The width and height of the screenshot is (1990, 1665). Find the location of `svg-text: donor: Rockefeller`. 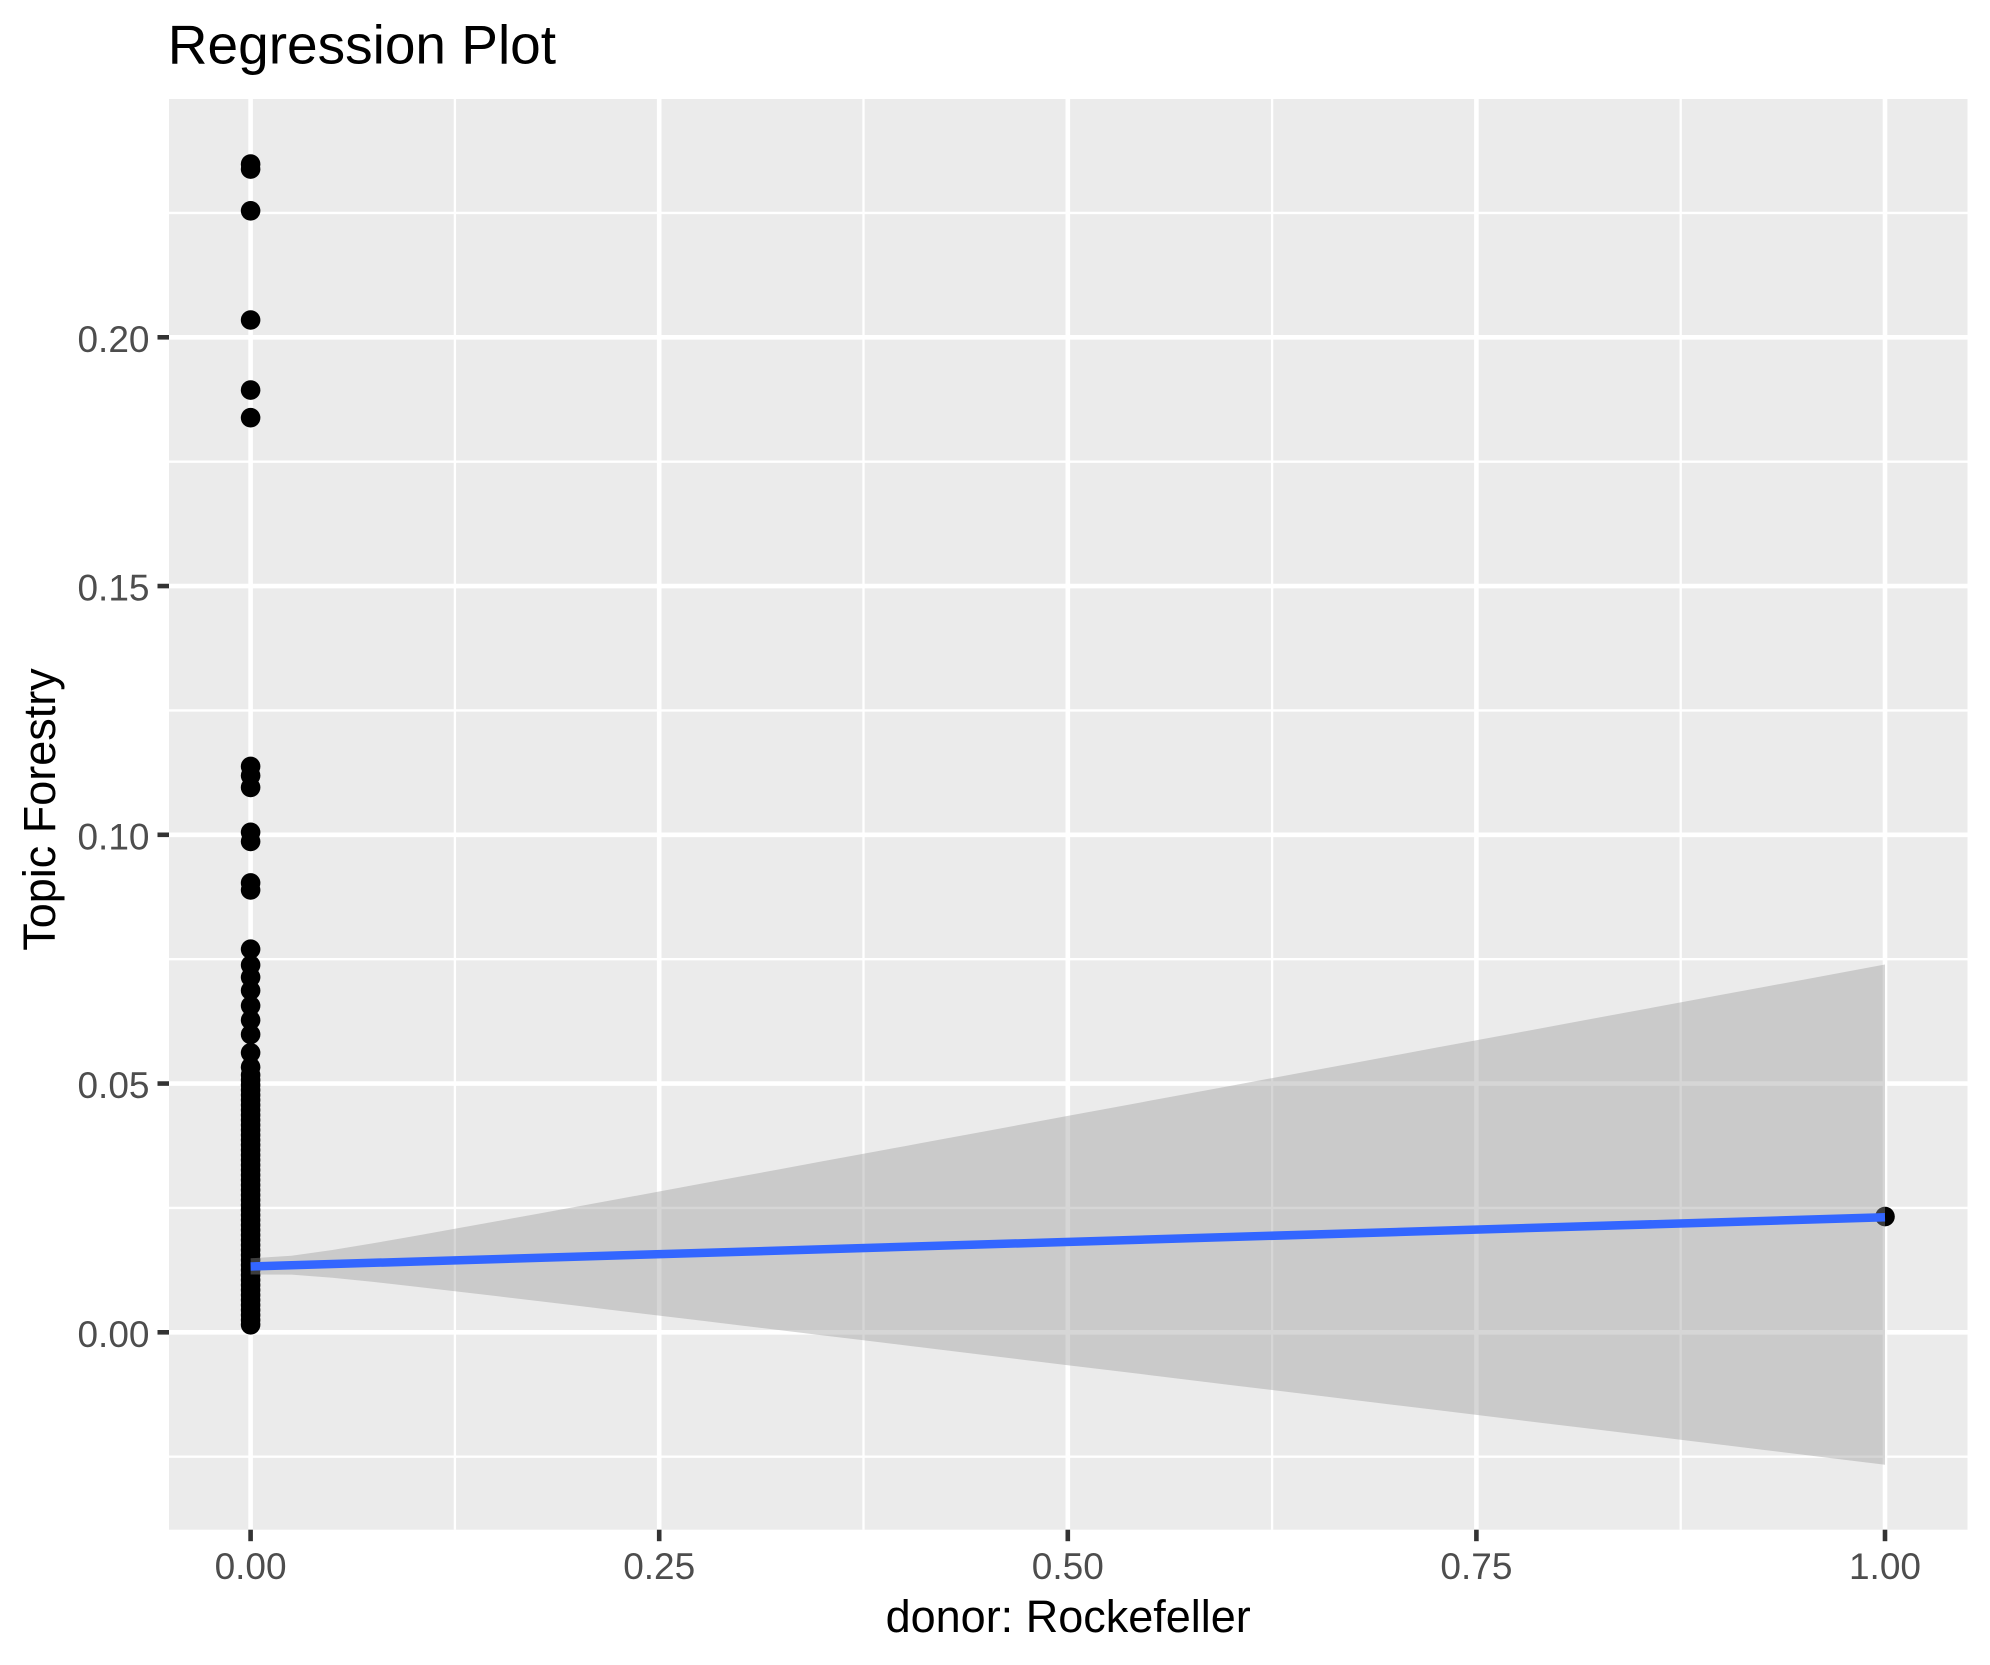

svg-text: donor: Rockefeller is located at coordinates (1068, 1616).